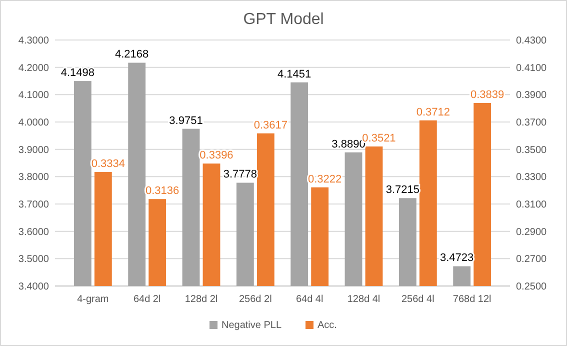  What do you see at coordinates (295, 74) in the screenshot?
I see `data-label: 4.1451` at bounding box center [295, 74].